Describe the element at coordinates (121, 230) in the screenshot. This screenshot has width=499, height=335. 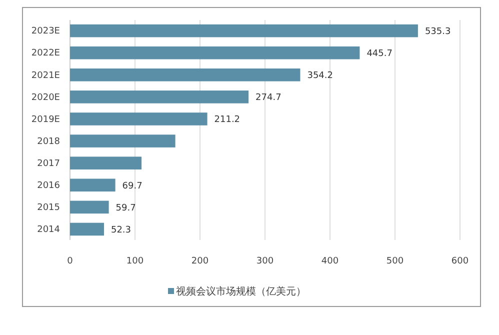
I see `data-label: 52.3` at that location.